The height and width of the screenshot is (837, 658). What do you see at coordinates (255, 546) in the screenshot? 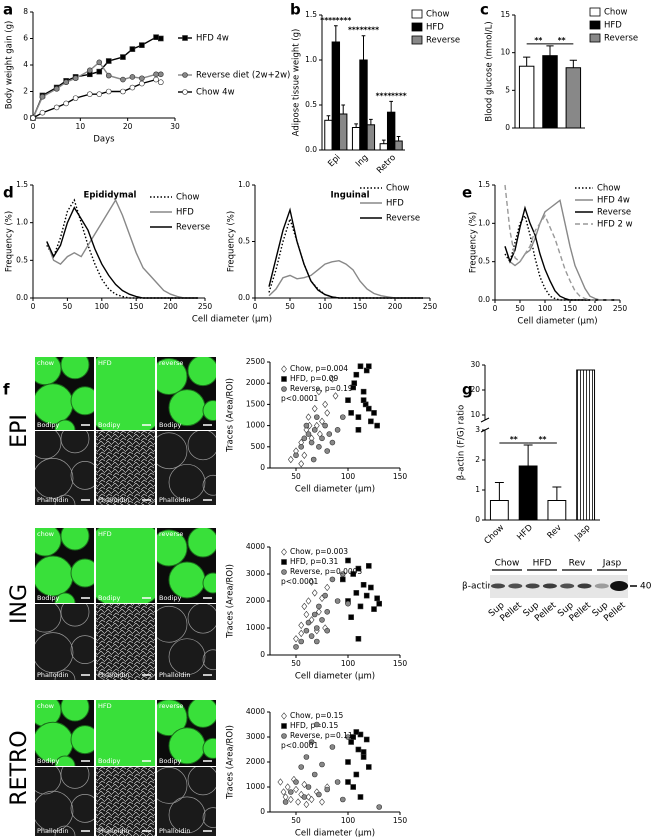
I see `y-tick-label: 4000` at bounding box center [255, 546].